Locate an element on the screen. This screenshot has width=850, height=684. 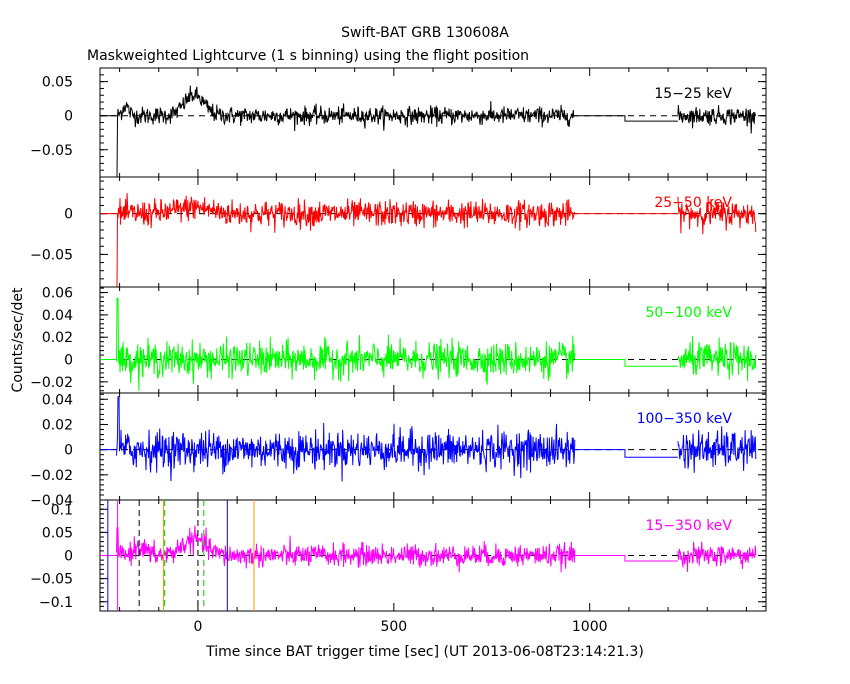
band-label: 15−350 keV is located at coordinates (688, 526).